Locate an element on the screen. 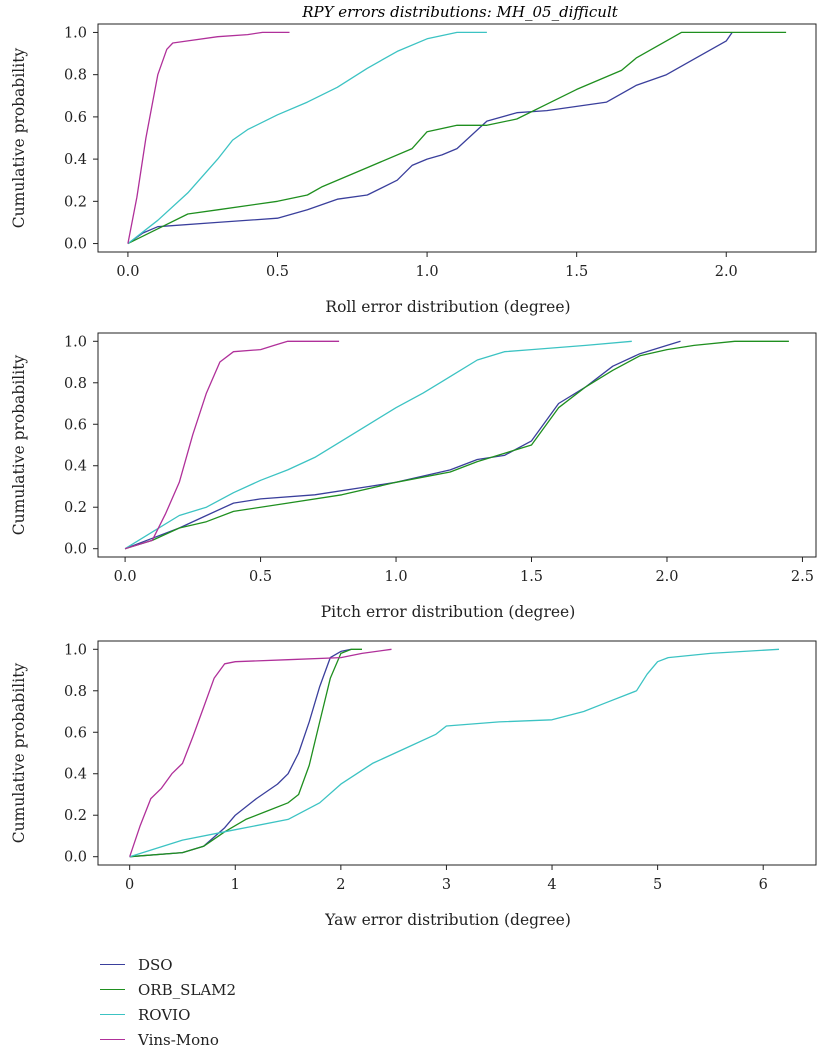 Image resolution: width=820 pixels, height=1058 pixels. x-tick-label: 4 is located at coordinates (551, 885).